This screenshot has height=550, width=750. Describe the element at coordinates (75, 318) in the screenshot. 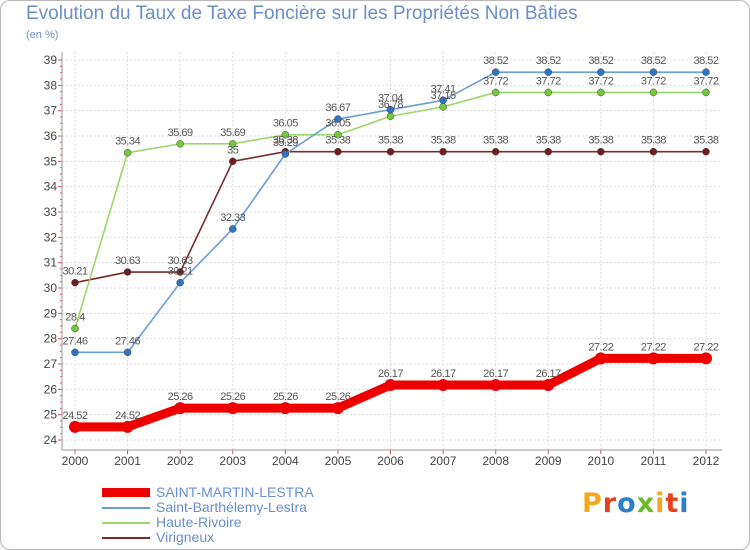

I see `data-label: 28.4` at that location.